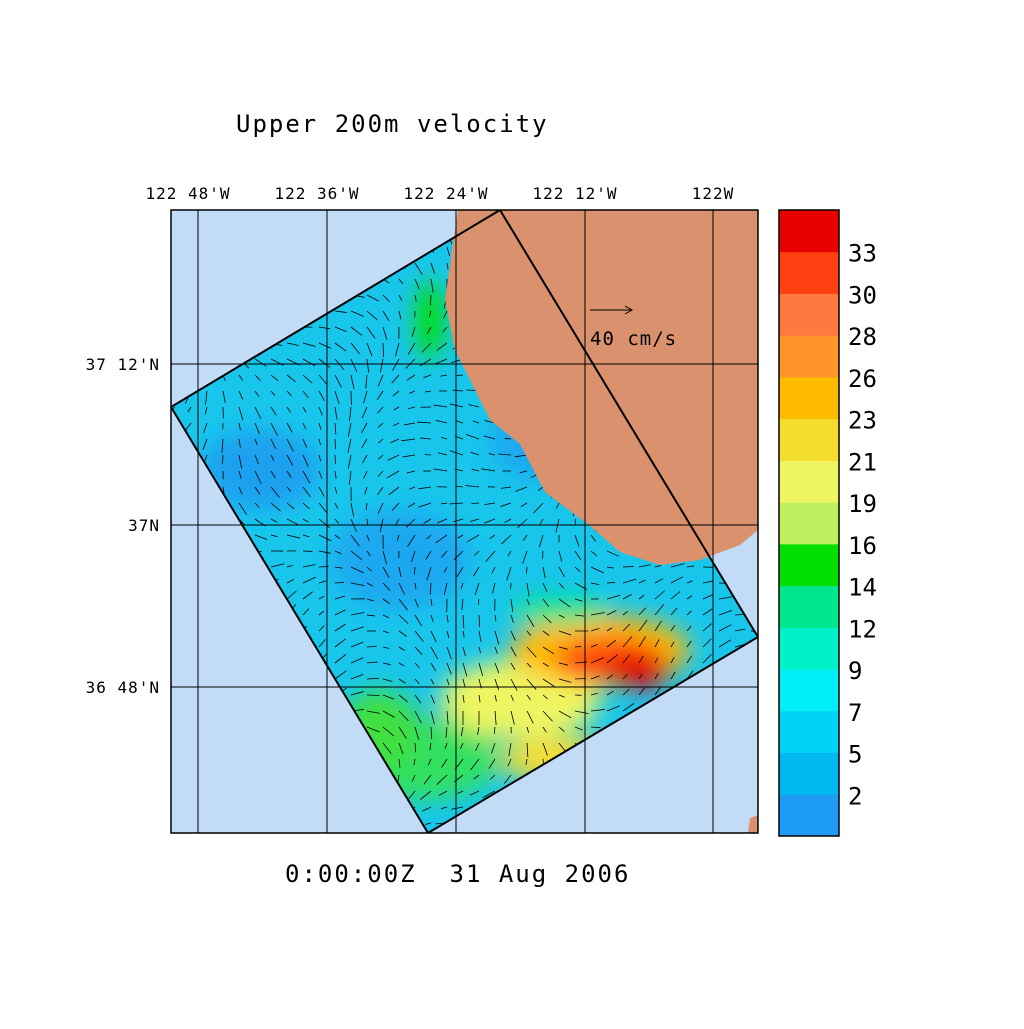 The height and width of the screenshot is (1029, 1024). Describe the element at coordinates (144, 525) in the screenshot. I see `latitude-label: 37N` at that location.